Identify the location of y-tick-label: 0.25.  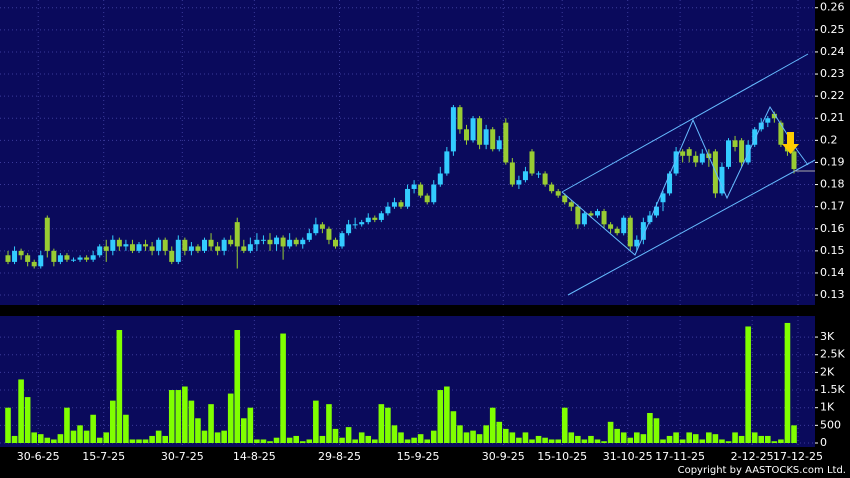
(832, 29).